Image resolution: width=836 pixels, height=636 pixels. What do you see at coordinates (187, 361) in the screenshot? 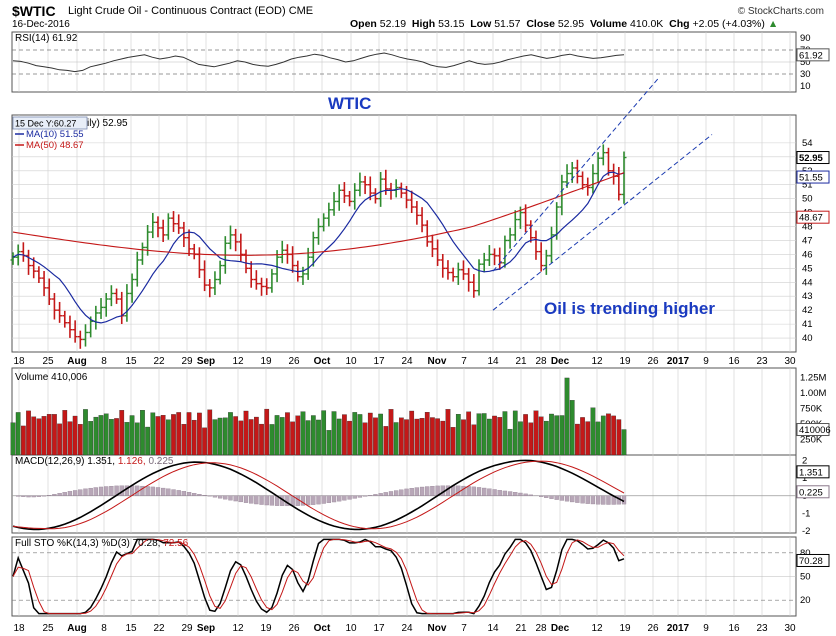
I see `x-tick-label: 29` at bounding box center [187, 361].